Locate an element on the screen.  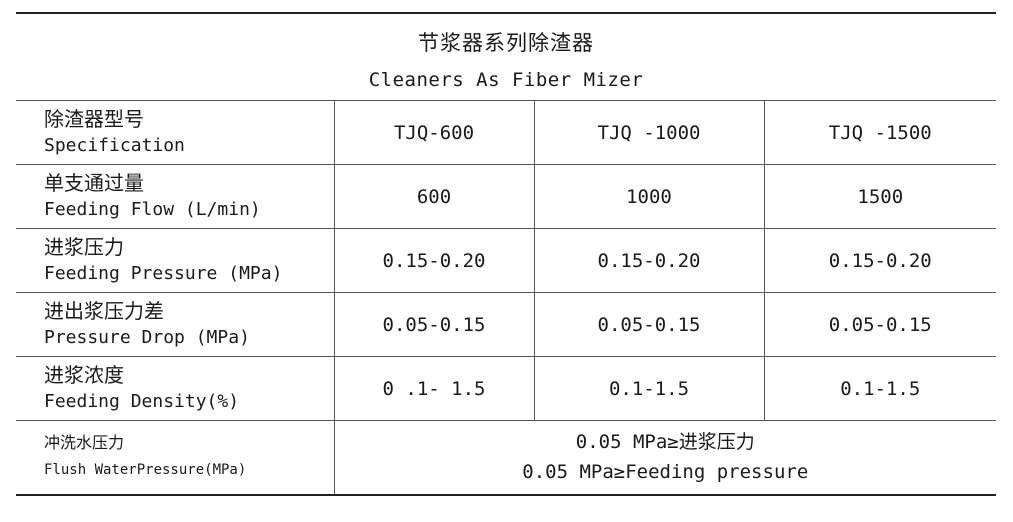
row-label-en: Feeding Pressure (MPa) is located at coordinates (163, 273).